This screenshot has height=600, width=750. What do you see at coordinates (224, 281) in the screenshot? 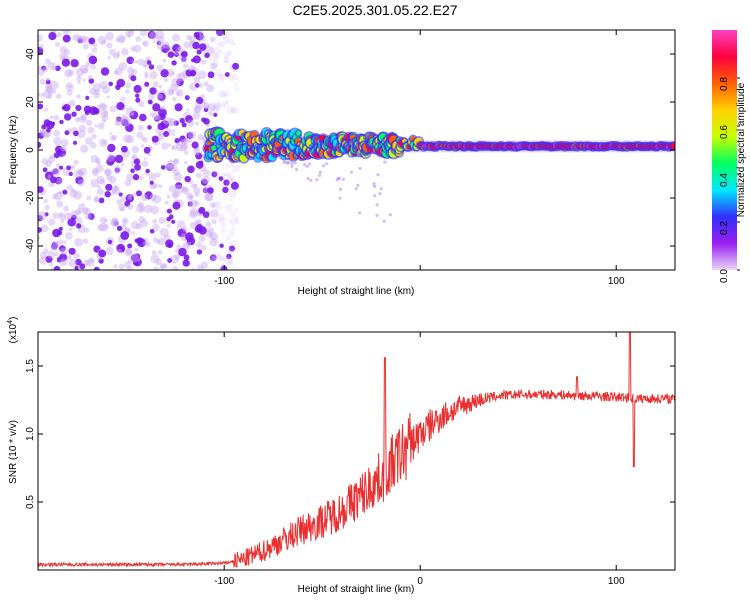
I see `spectrogram-xtick-label: -100` at bounding box center [224, 281].